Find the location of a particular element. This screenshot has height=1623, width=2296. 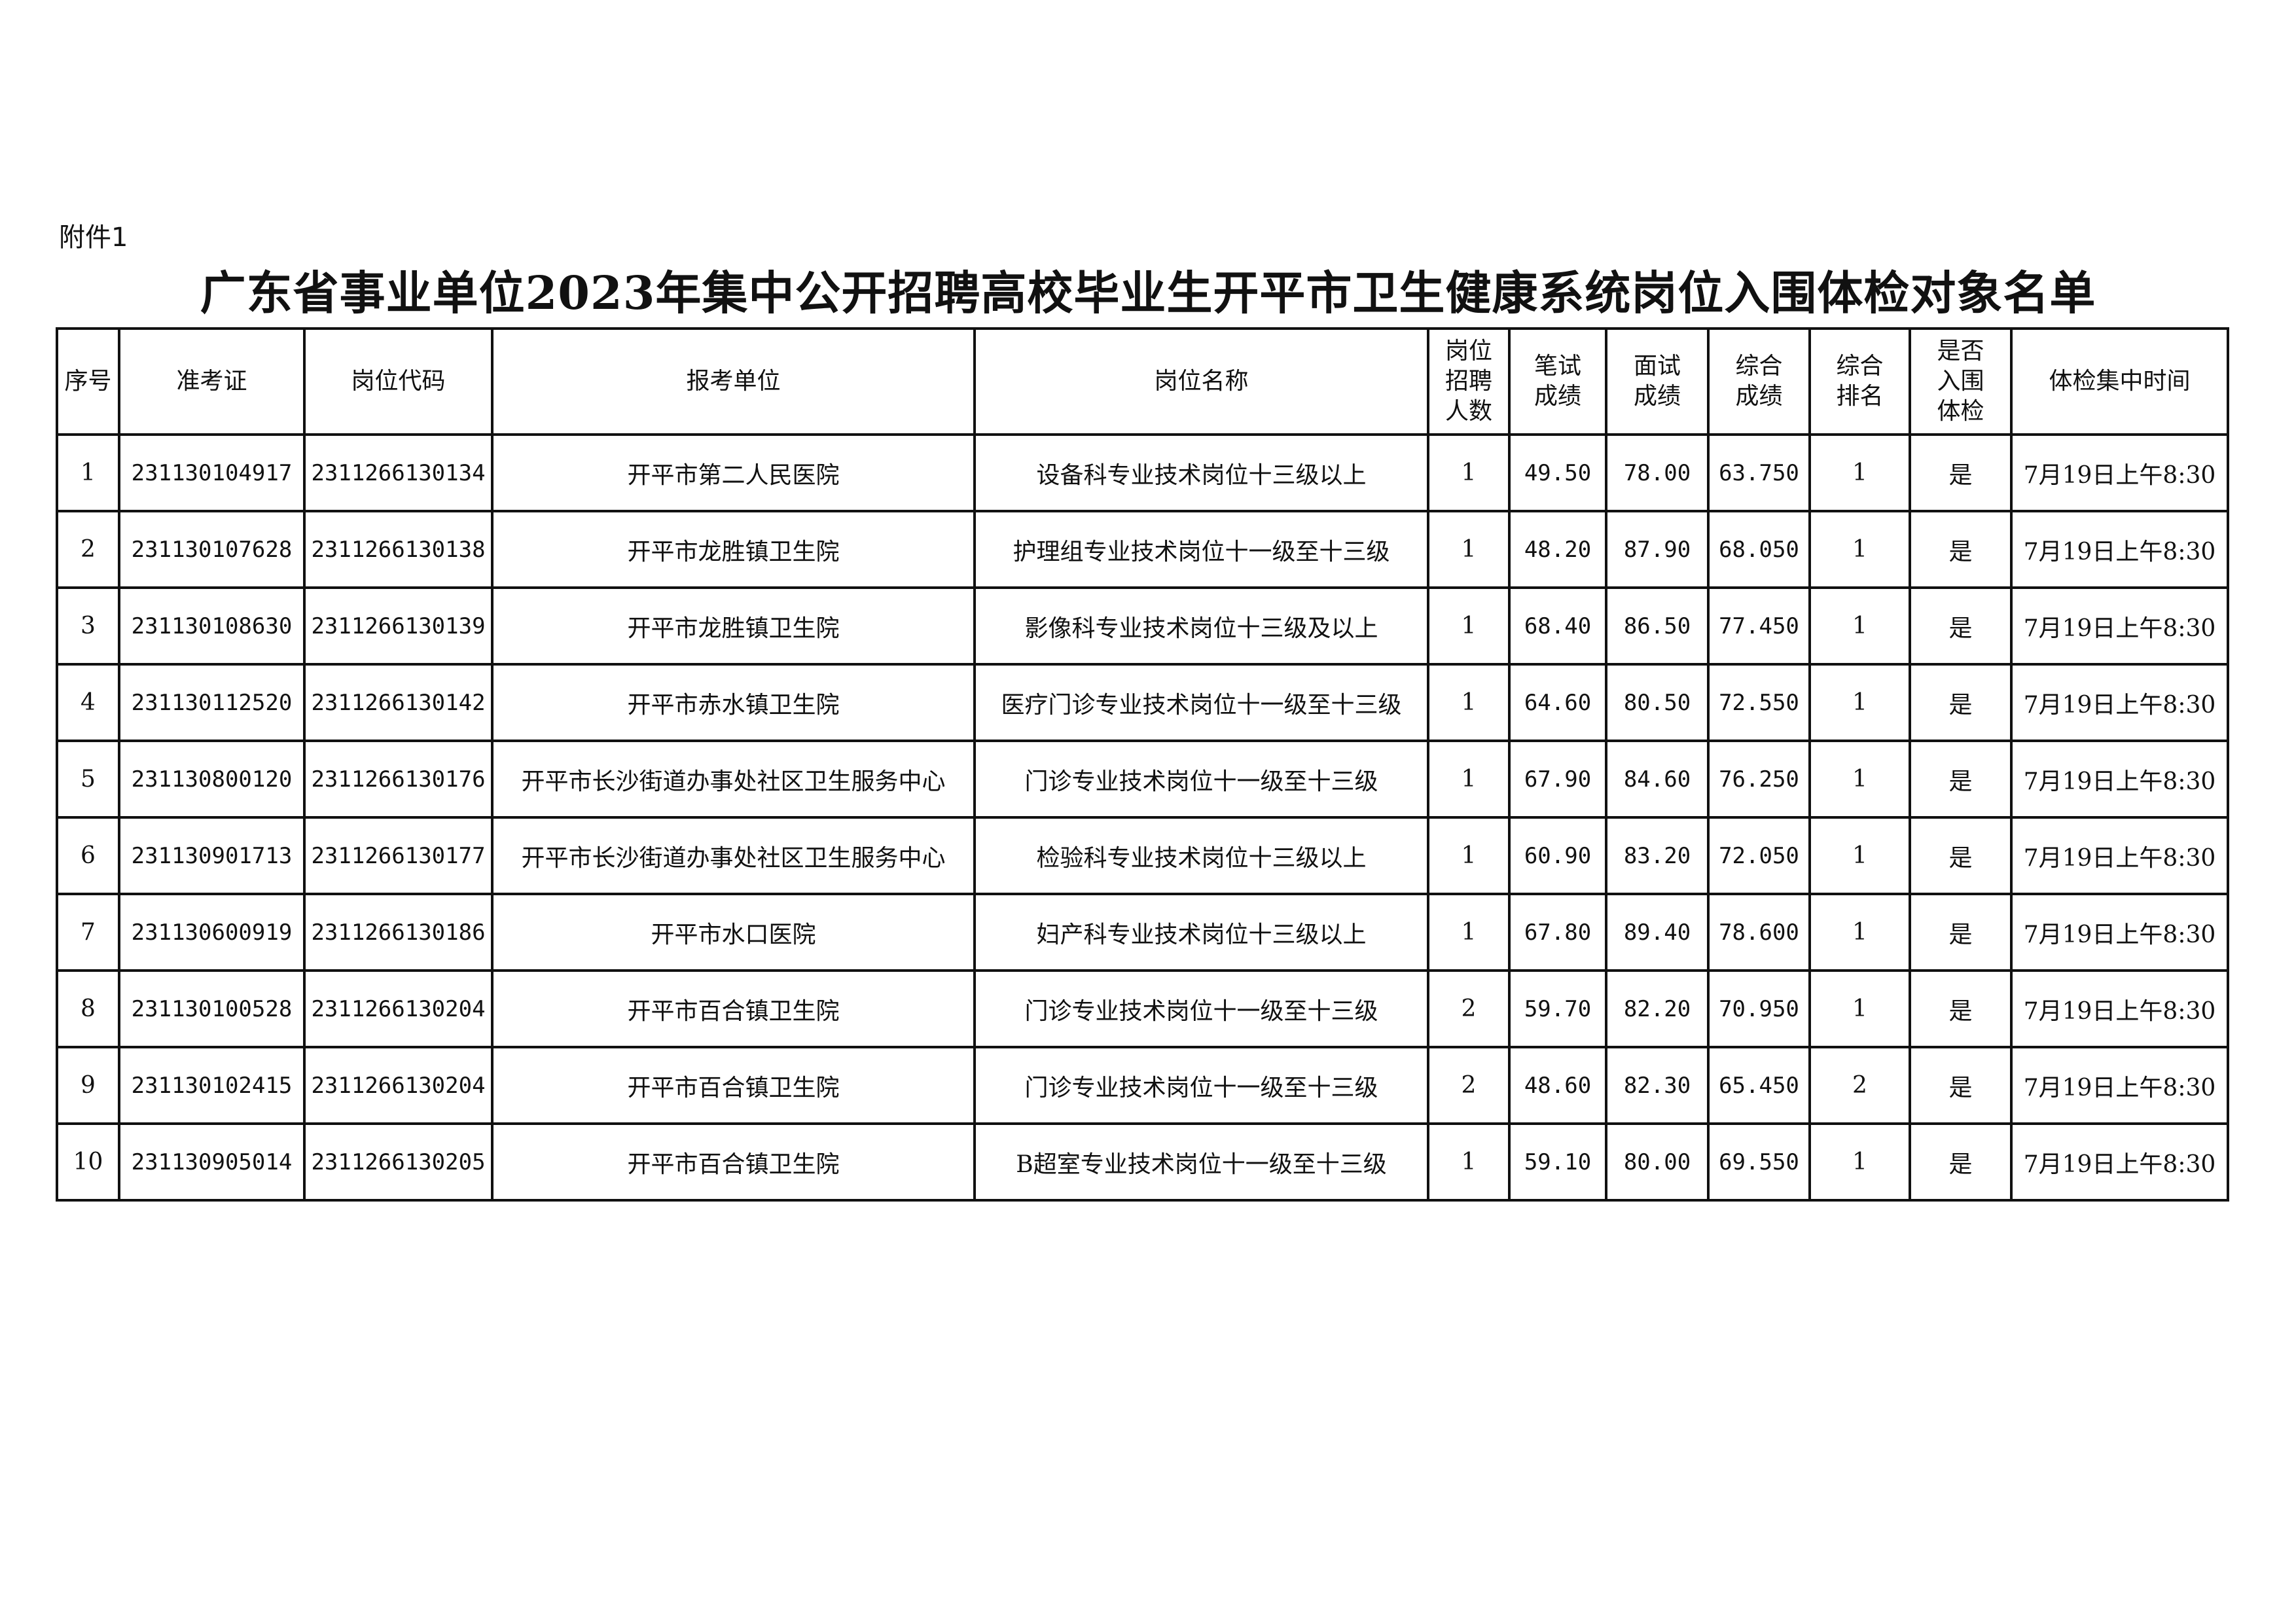

cell-interview: 80.00 is located at coordinates (1657, 1162).